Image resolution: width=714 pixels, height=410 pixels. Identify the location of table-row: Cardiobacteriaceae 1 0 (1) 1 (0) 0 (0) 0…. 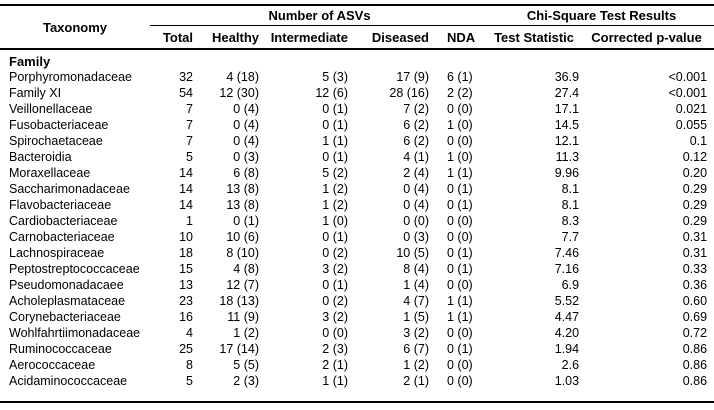
(357, 221).